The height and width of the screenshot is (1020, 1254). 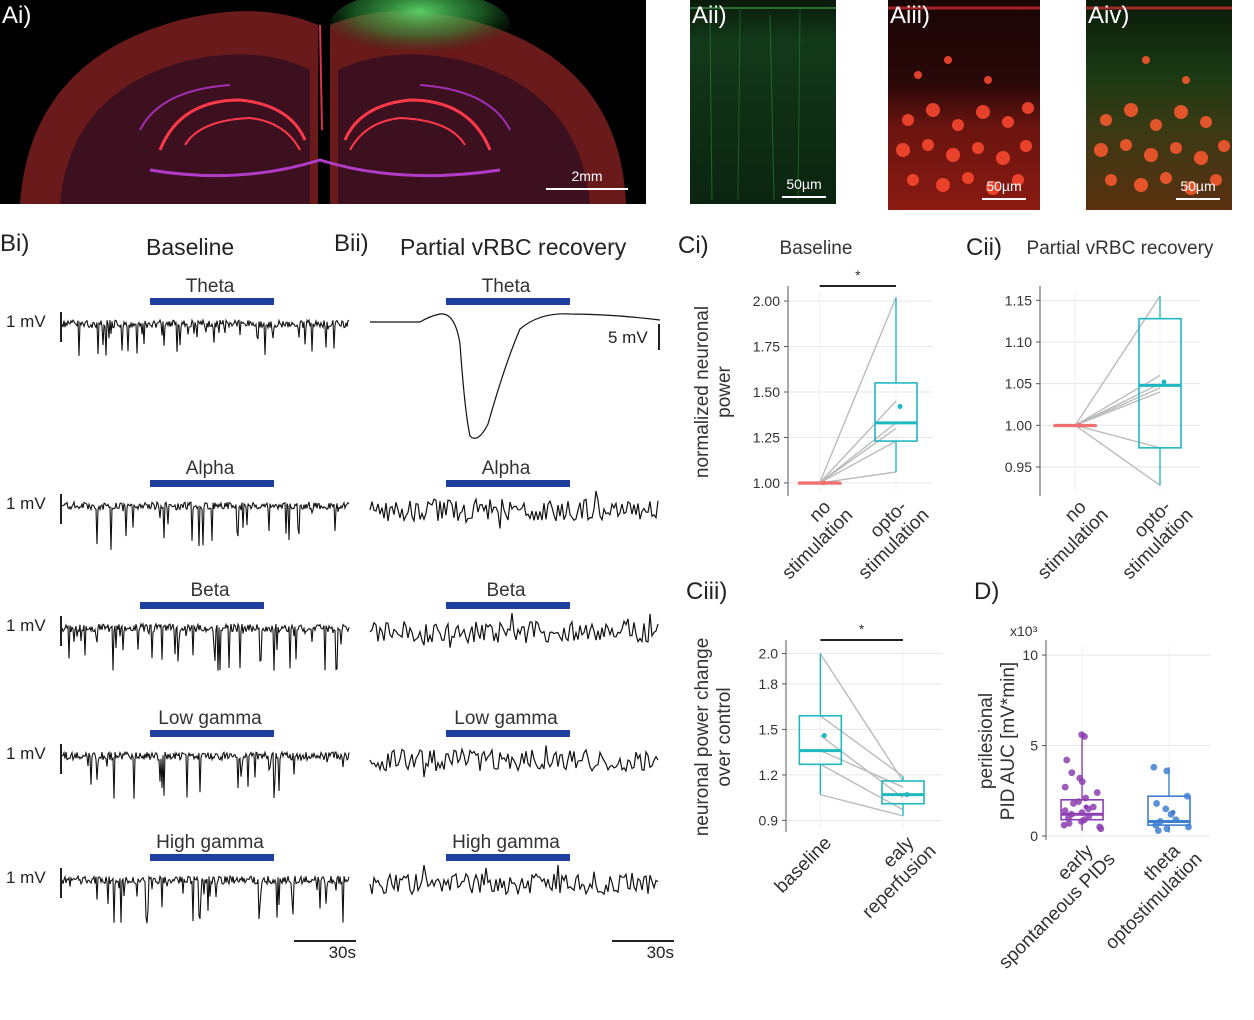 I want to click on brain-section-illustration, so click(x=323, y=102).